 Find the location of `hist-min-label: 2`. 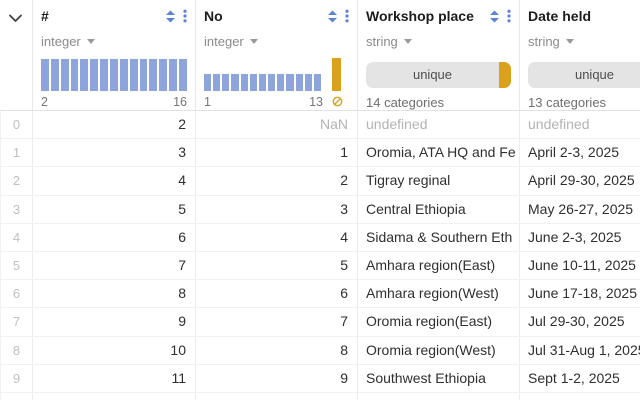

hist-min-label: 2 is located at coordinates (44, 101).